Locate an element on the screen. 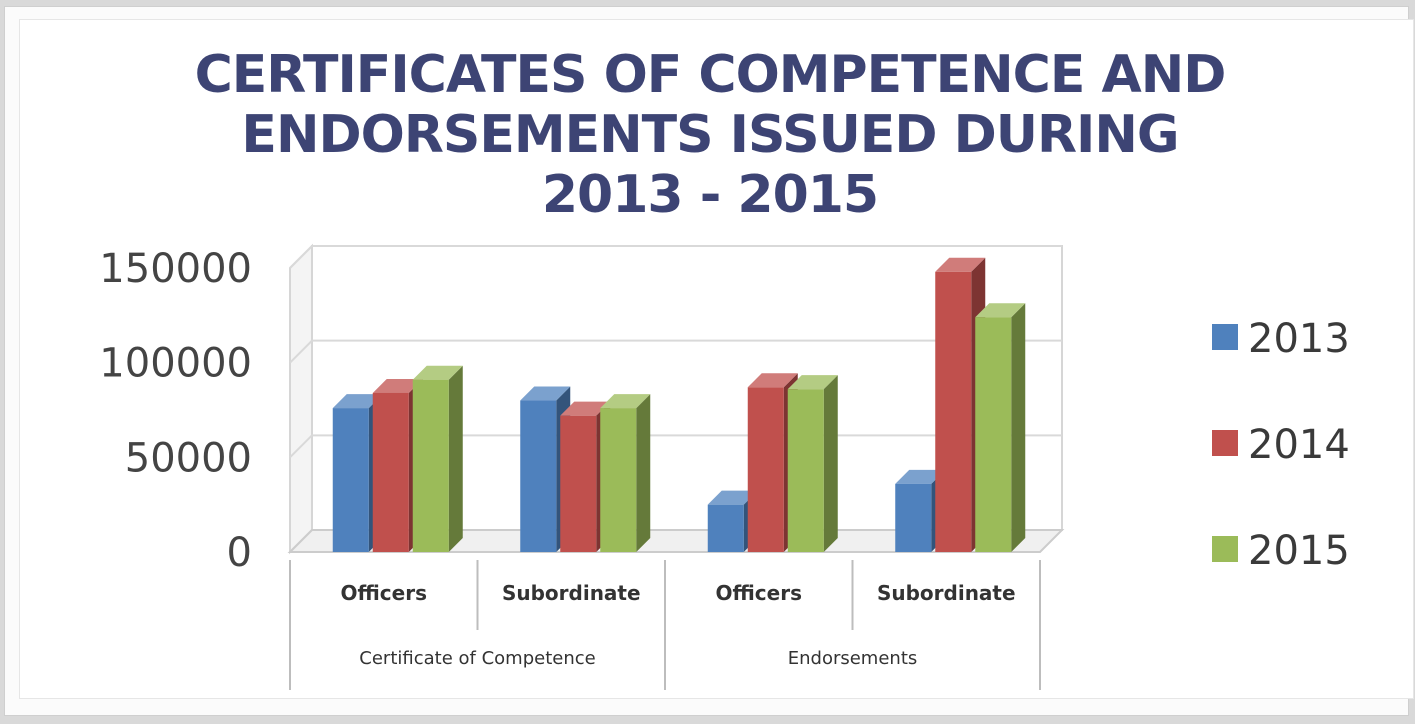 The height and width of the screenshot is (724, 1415). x-group-label: Endorsements is located at coordinates (853, 658).